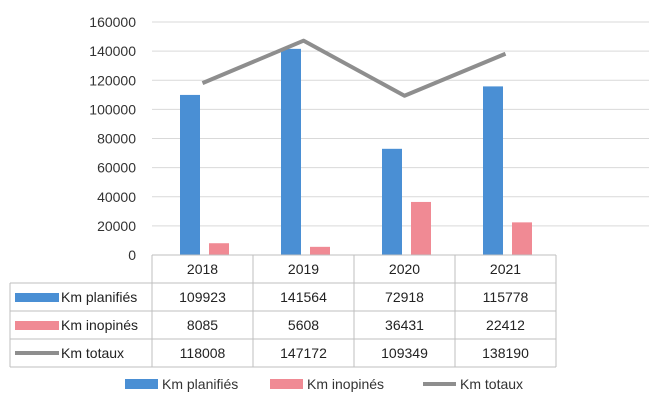  What do you see at coordinates (116, 197) in the screenshot?
I see `y-tick-label: 40000` at bounding box center [116, 197].